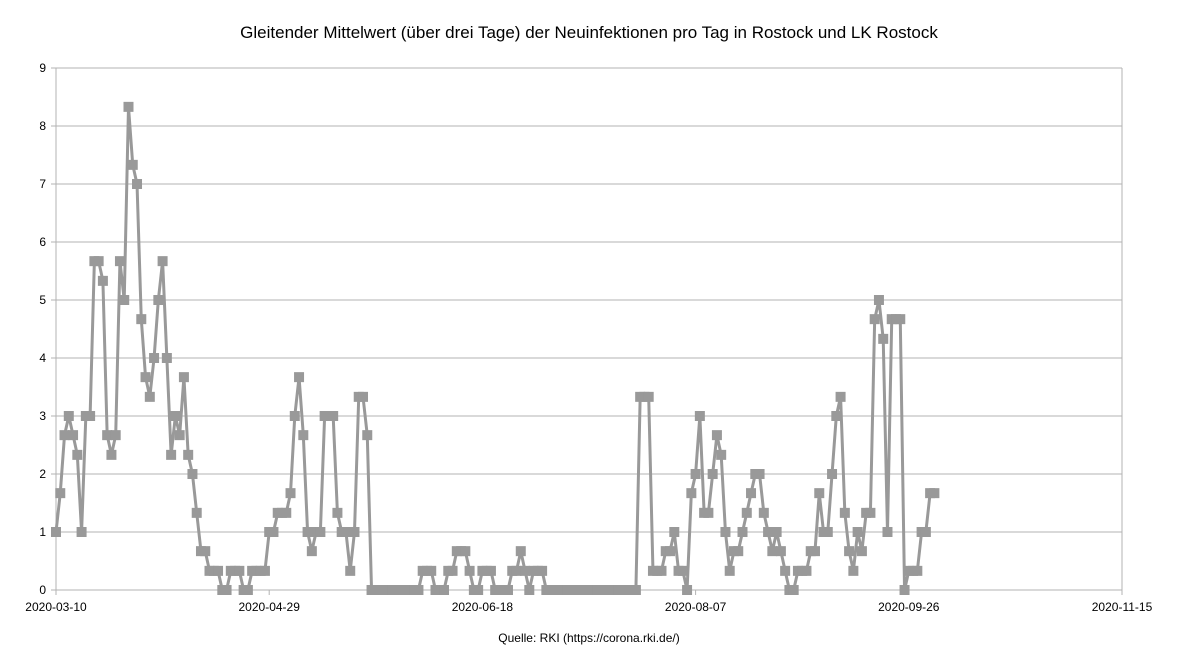 This screenshot has width=1178, height=665. Describe the element at coordinates (42, 184) in the screenshot. I see `y-tick-label: 7` at that location.